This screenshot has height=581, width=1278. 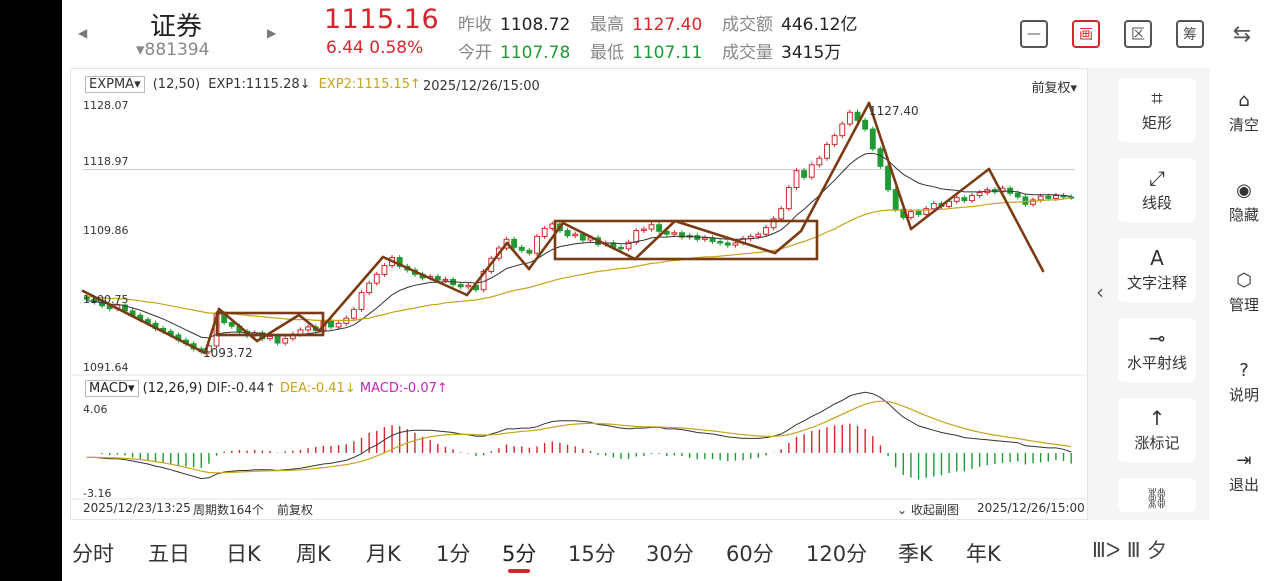 What do you see at coordinates (514, 25) in the screenshot?
I see `prev-close: 昨收 1108.72` at bounding box center [514, 25].